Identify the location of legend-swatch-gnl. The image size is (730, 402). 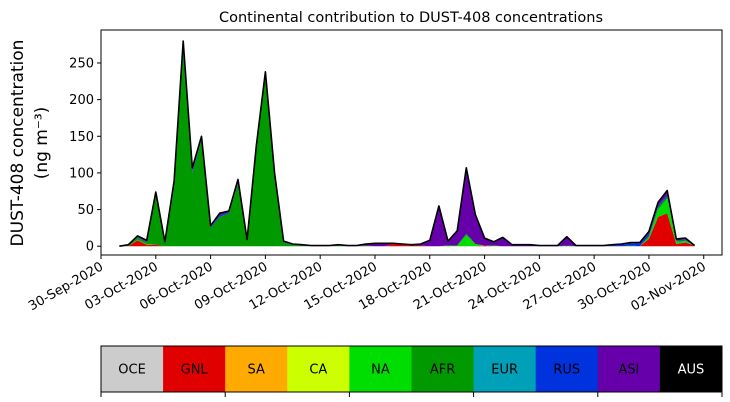
(194, 369).